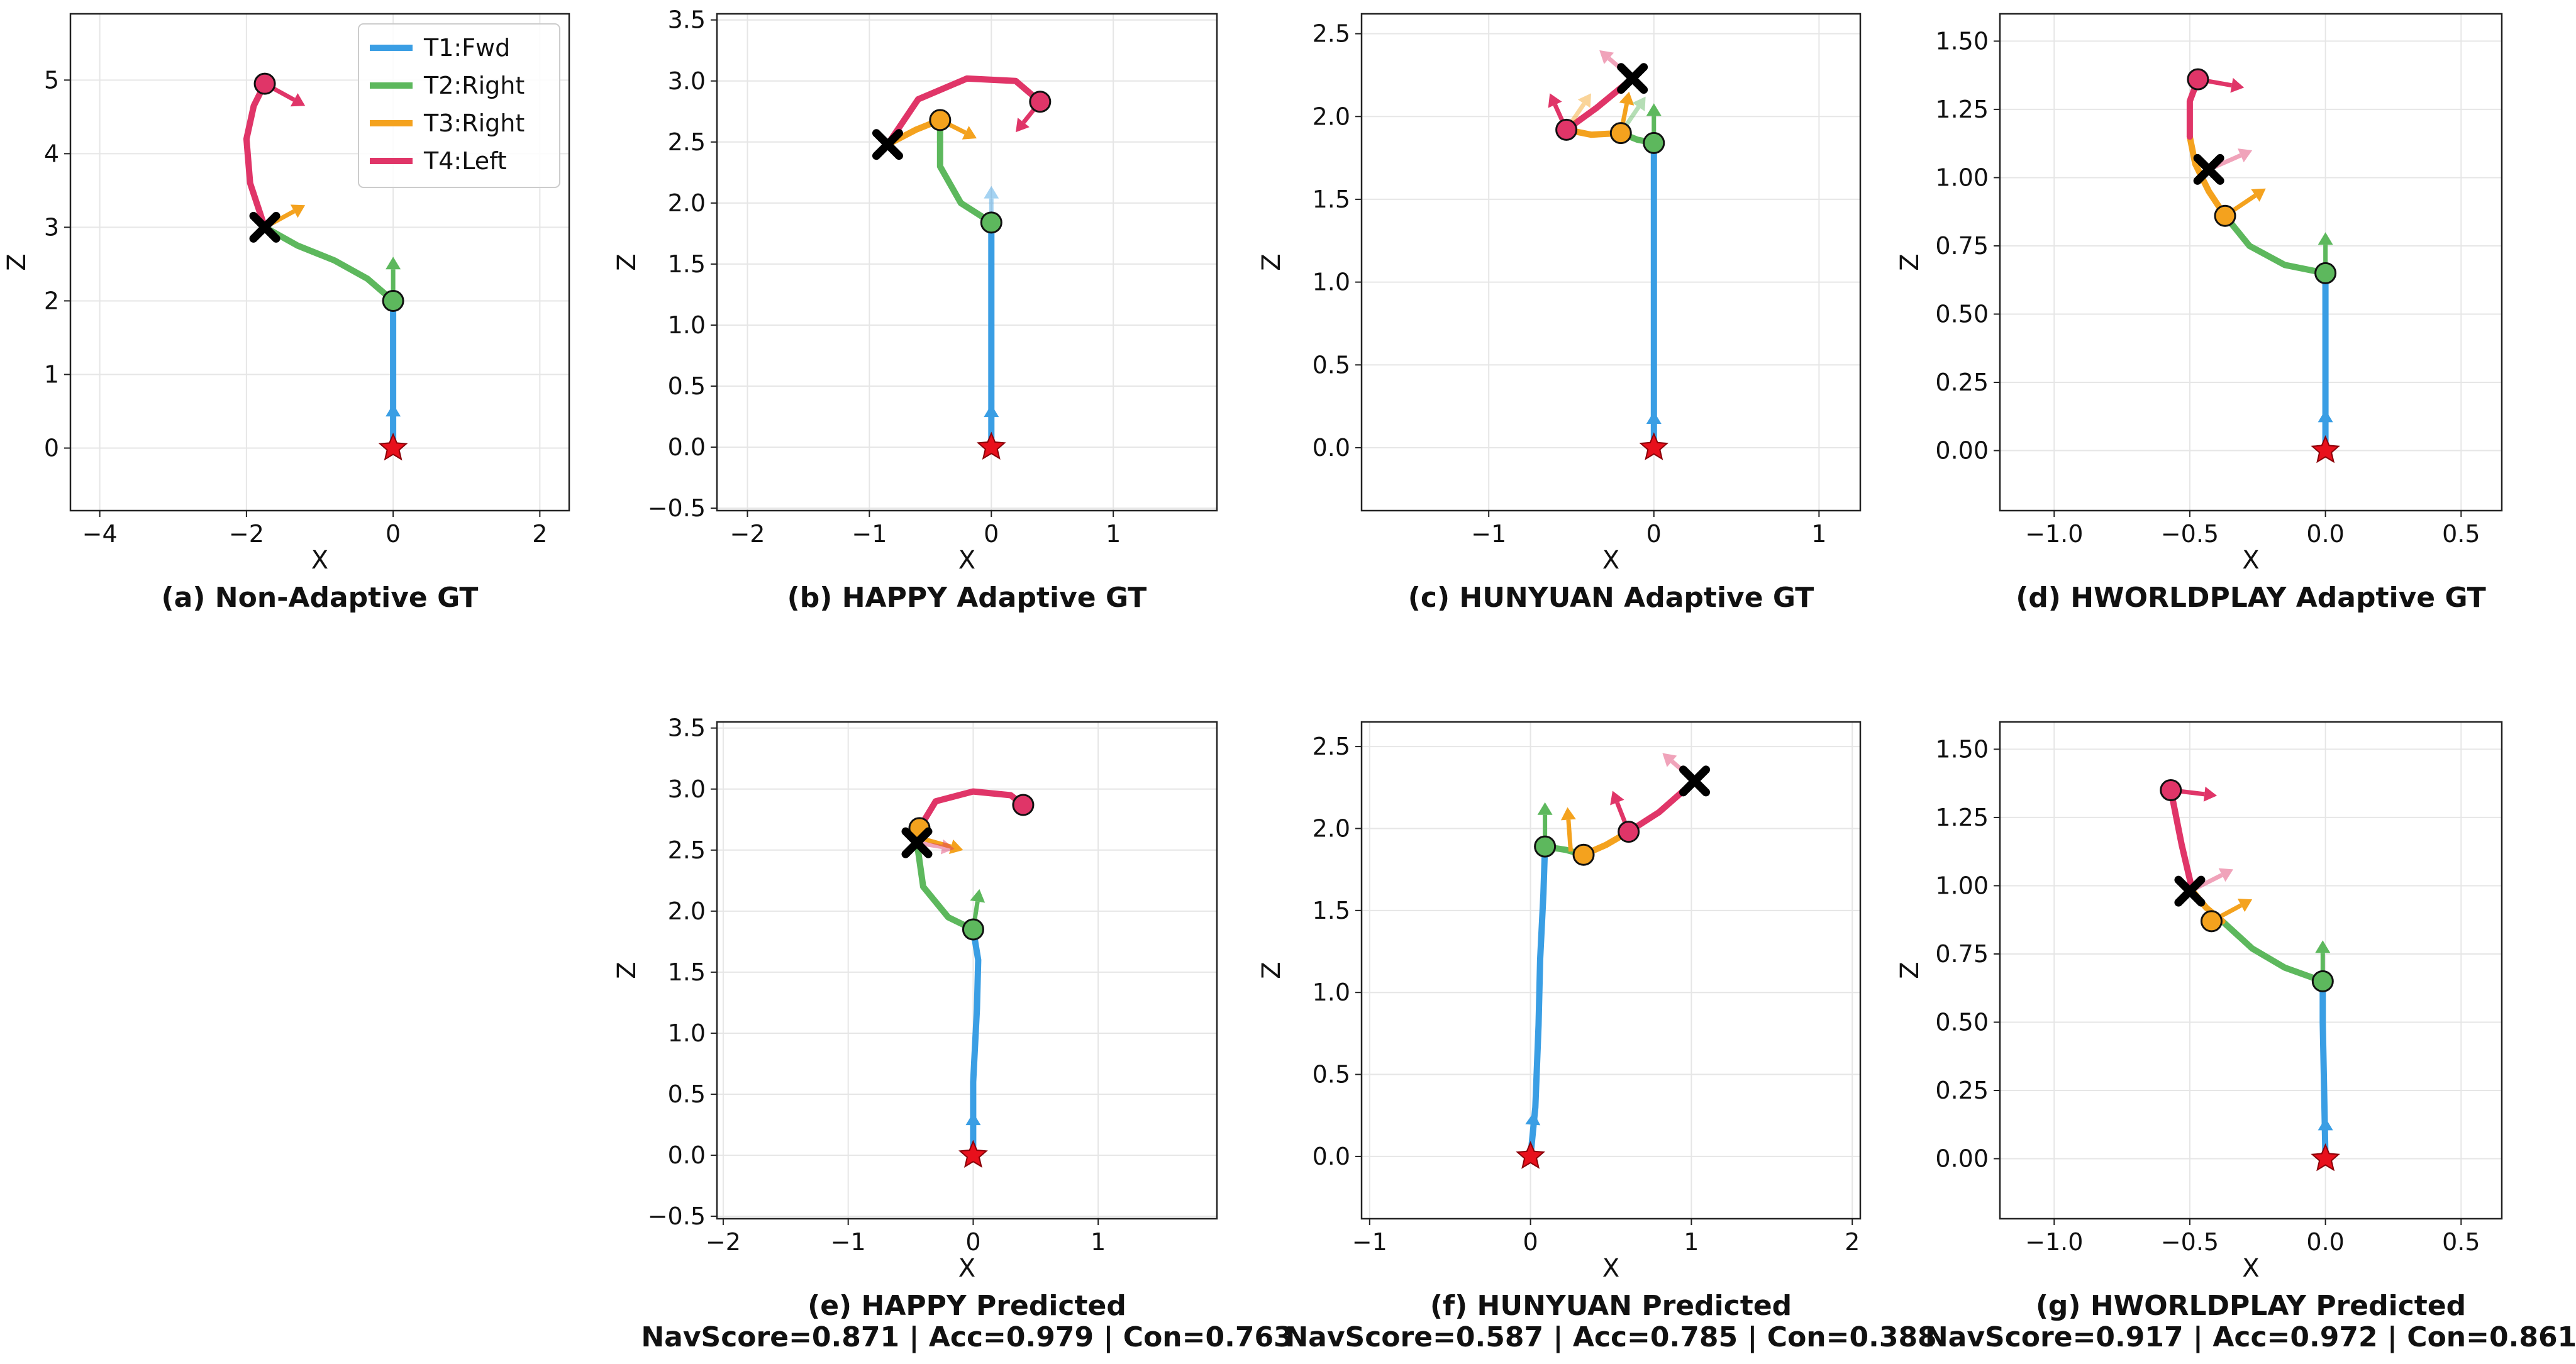 Image resolution: width=2576 pixels, height=1364 pixels. Describe the element at coordinates (2251, 1306) in the screenshot. I see `panel-caption: (g) HWORLDPLAY Predicted` at that location.